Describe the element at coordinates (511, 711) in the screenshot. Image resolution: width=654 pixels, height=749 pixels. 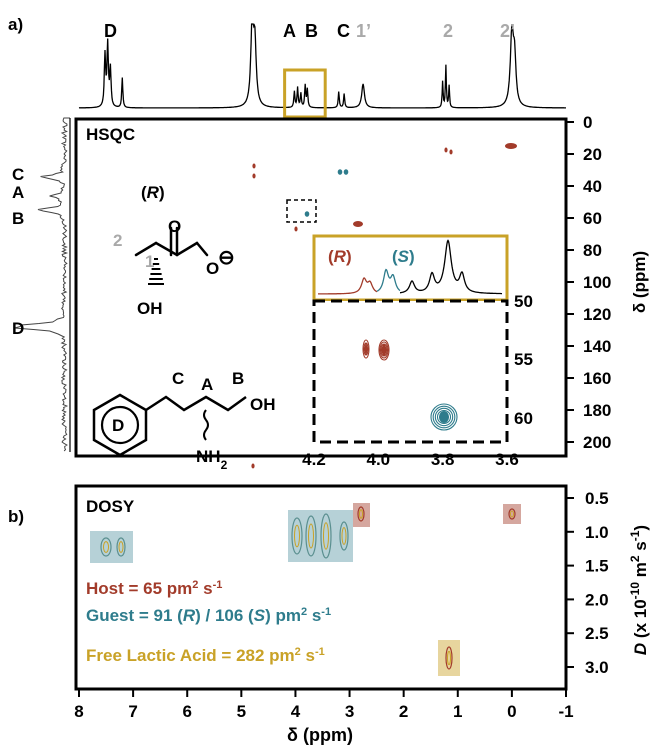
I see `dosy-xtick-label: 0` at that location.